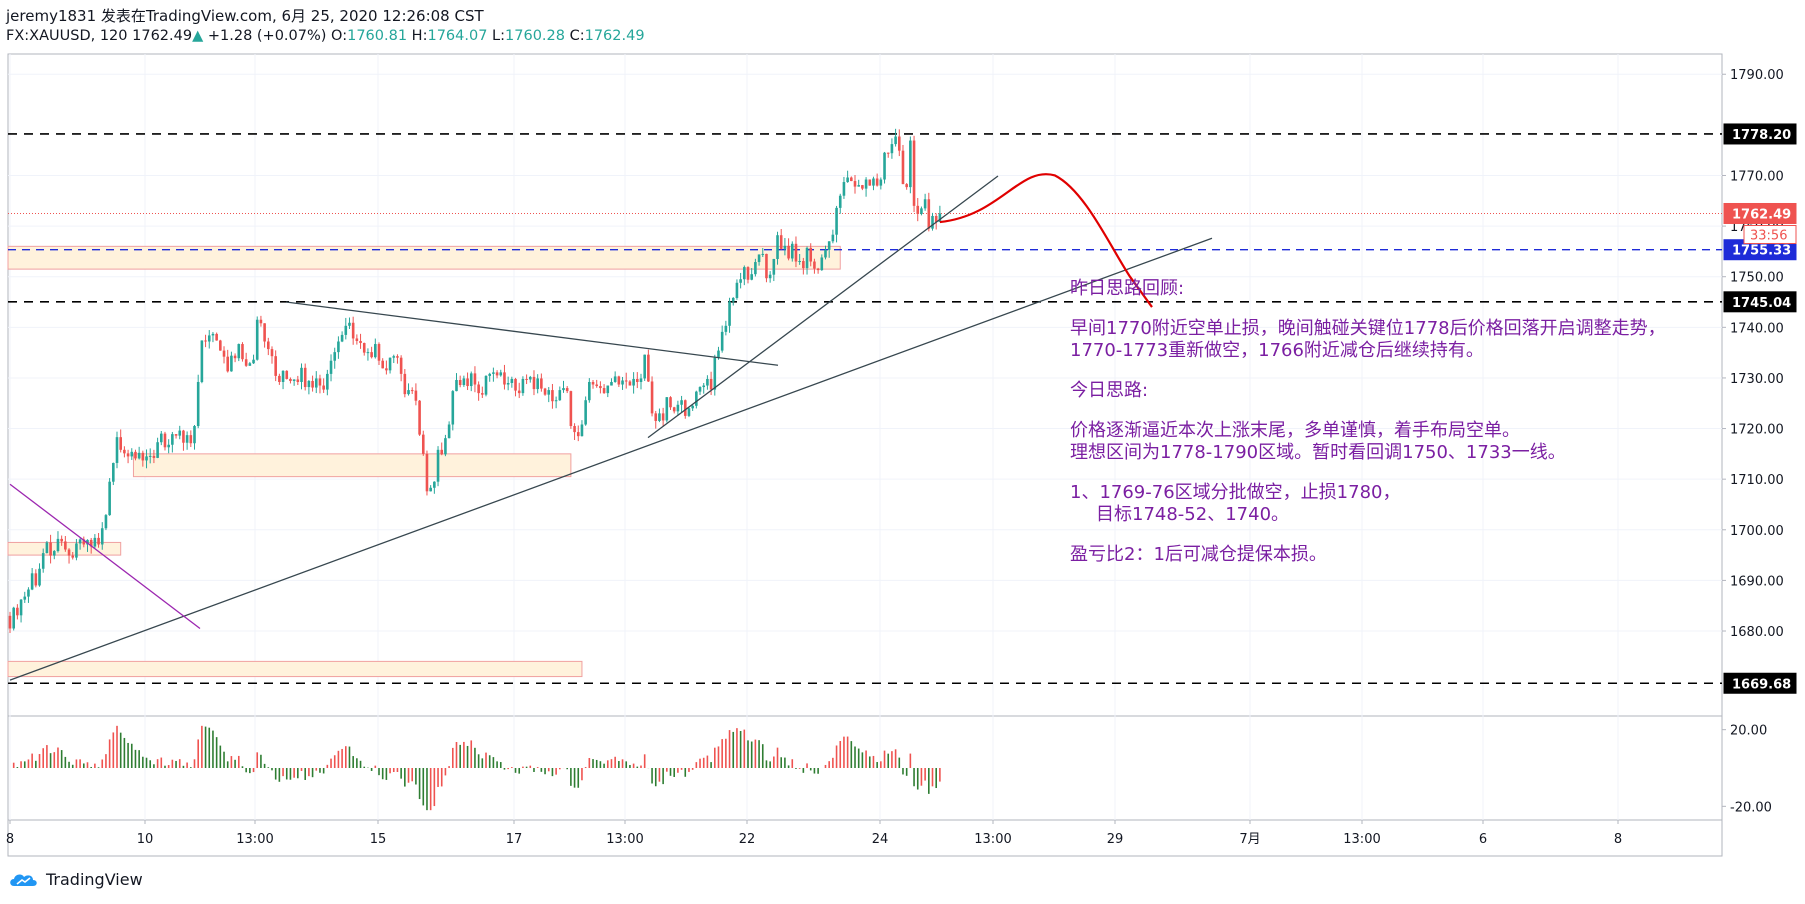 This screenshot has height=904, width=1805. Describe the element at coordinates (1249, 839) in the screenshot. I see `x-tick-label: 7月` at that location.